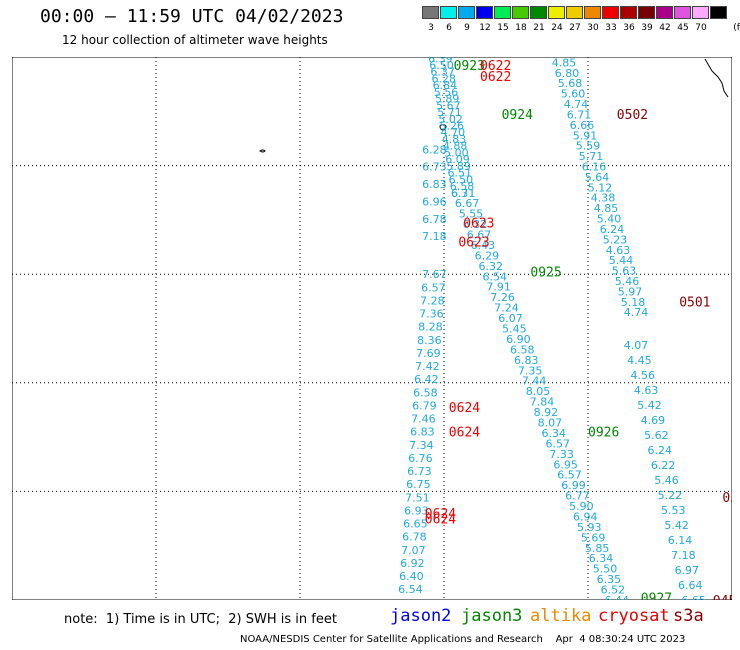 Image resolution: width=740 pixels, height=650 pixels. I want to click on swh-value: 7.35, so click(530, 370).